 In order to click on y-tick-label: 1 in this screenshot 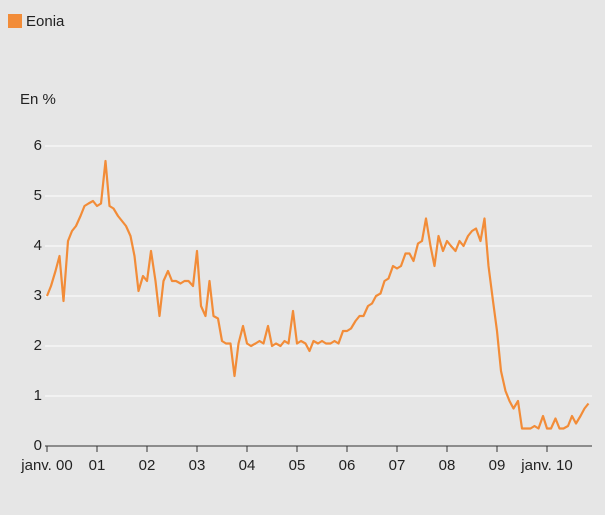, I will do `click(38, 395)`.